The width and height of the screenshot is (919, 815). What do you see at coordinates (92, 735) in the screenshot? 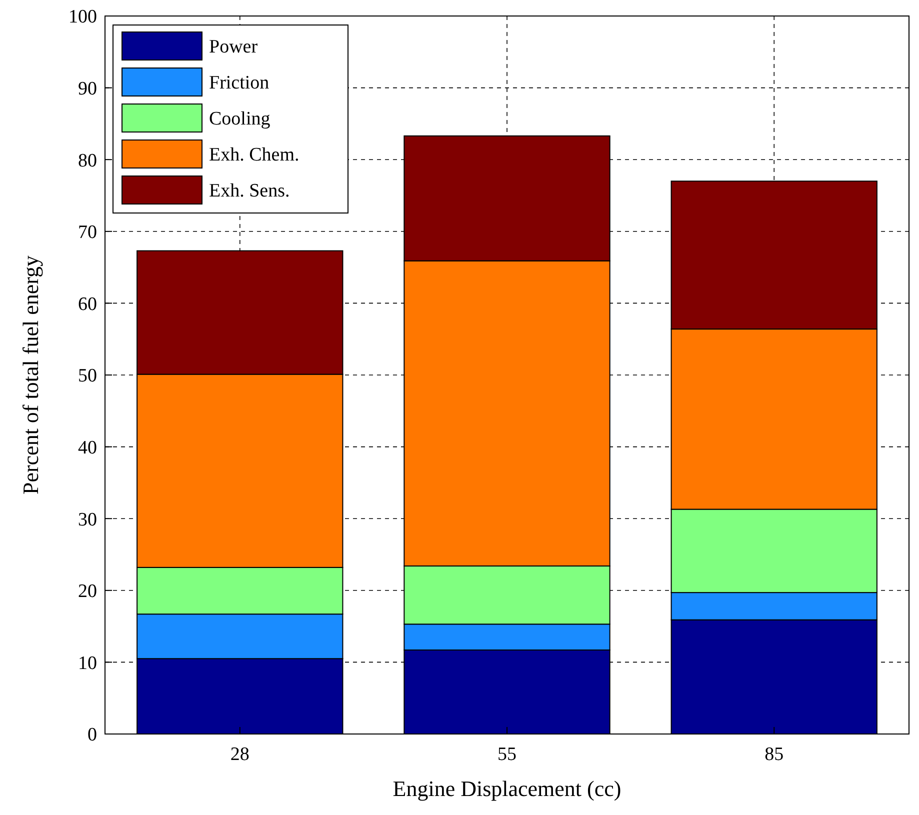
I see `y-tick-label: 0` at bounding box center [92, 735].